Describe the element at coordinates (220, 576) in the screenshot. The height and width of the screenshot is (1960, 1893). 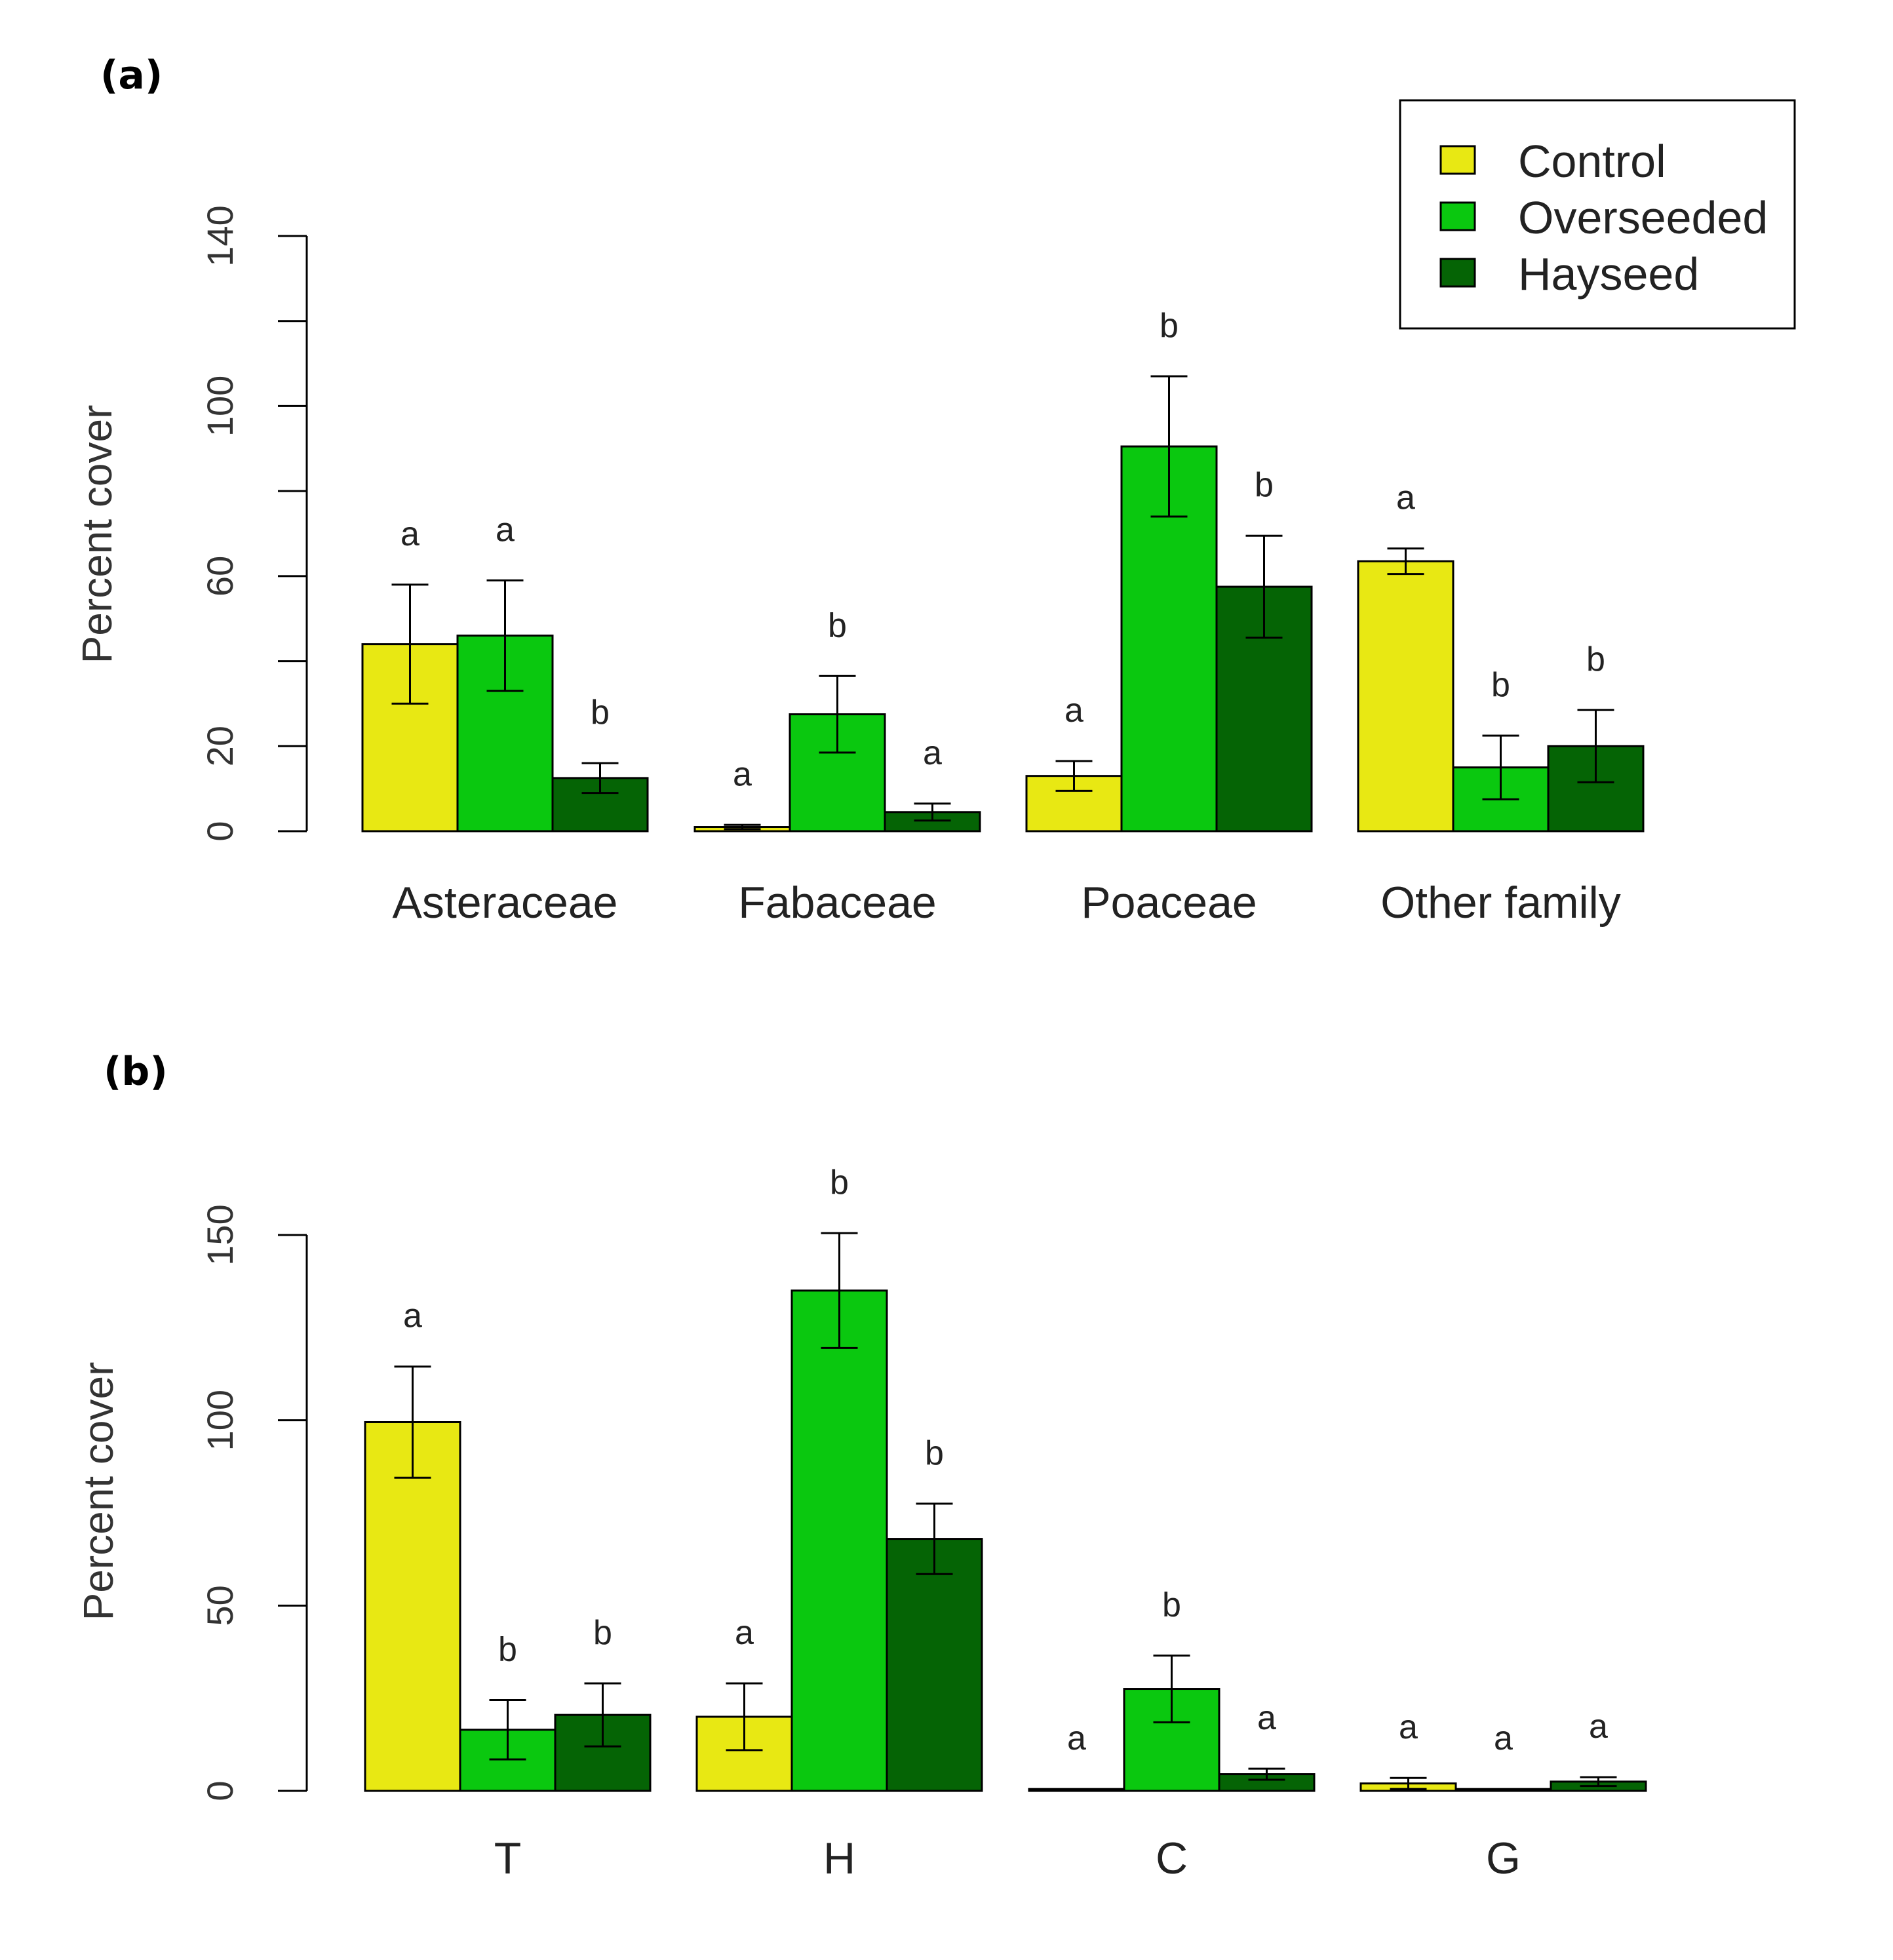
I see `y-tick-label: 60` at that location.